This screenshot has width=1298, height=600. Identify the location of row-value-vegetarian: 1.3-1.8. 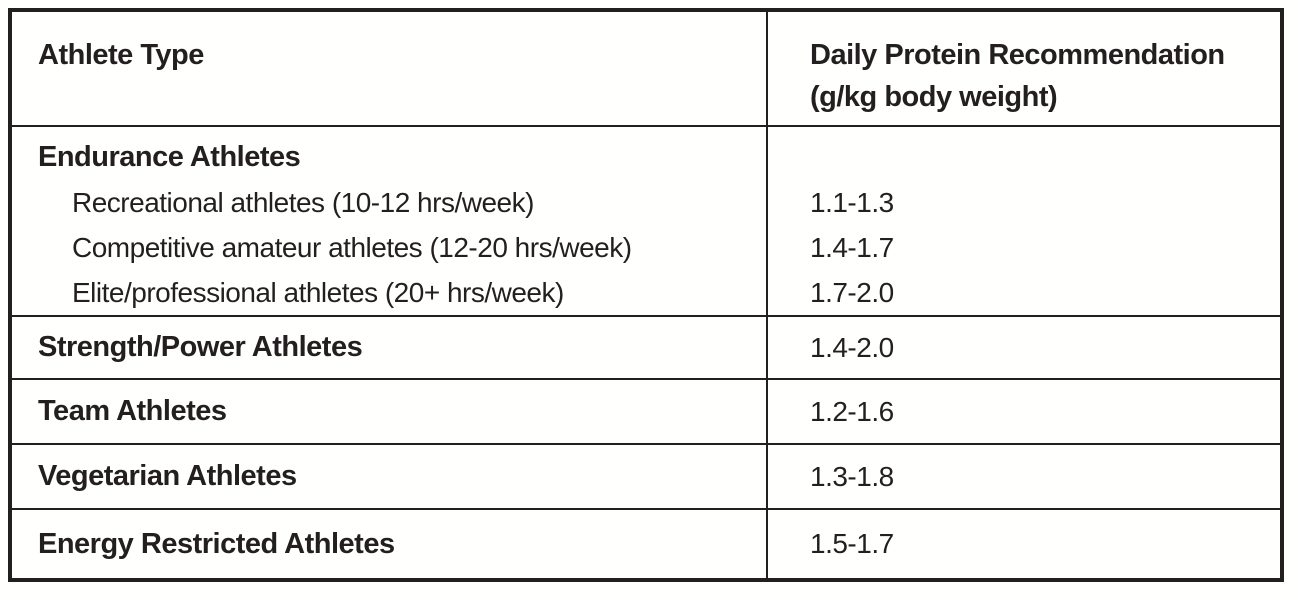
(852, 476).